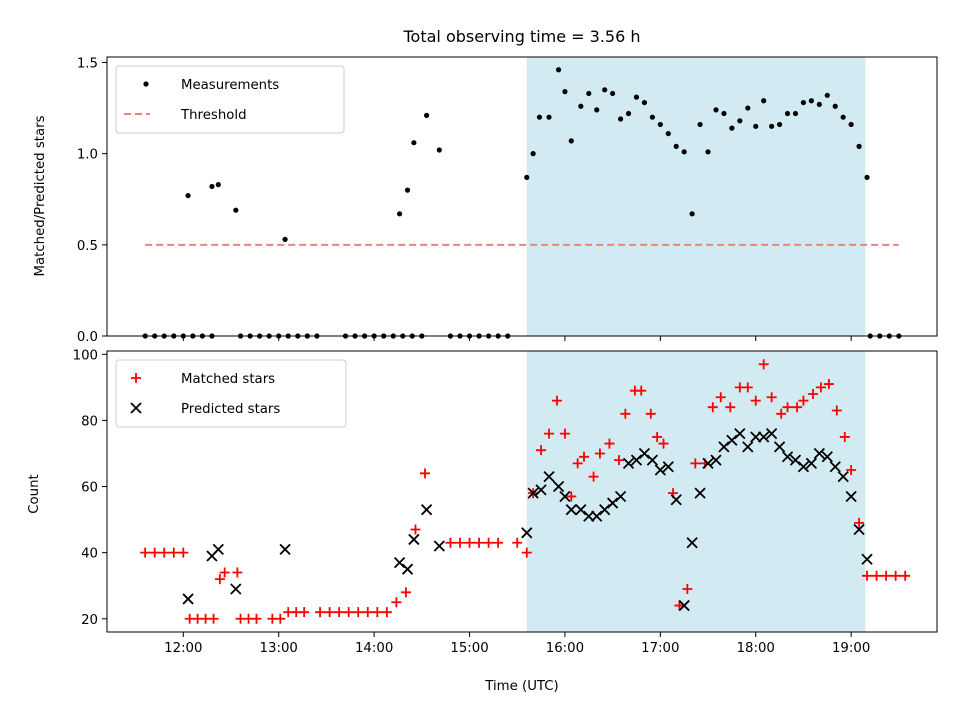 The width and height of the screenshot is (960, 720). Describe the element at coordinates (231, 393) in the screenshot. I see `legend-box` at that location.